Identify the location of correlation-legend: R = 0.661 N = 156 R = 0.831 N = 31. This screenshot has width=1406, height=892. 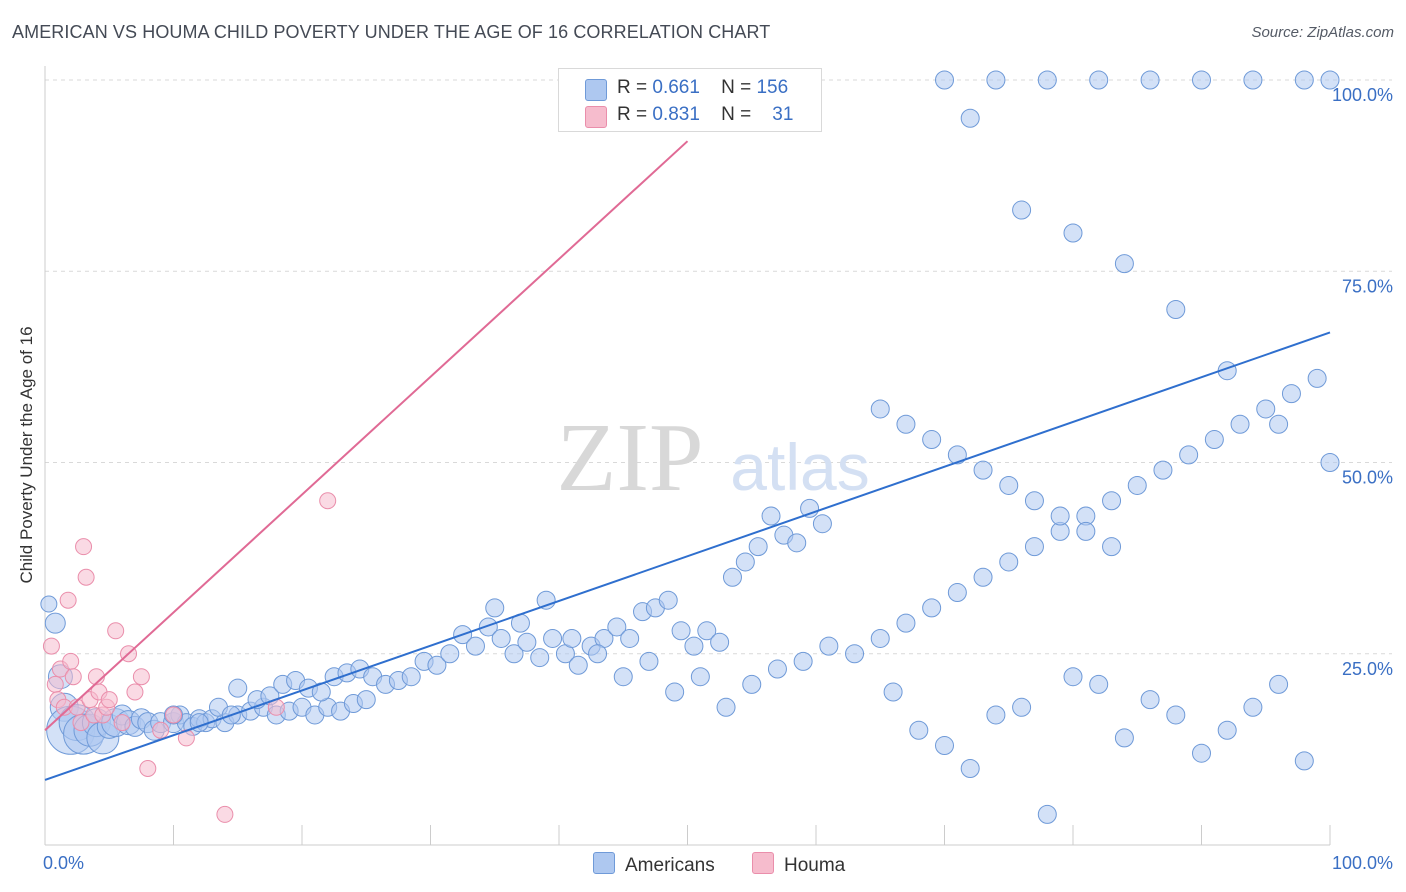
(690, 100).